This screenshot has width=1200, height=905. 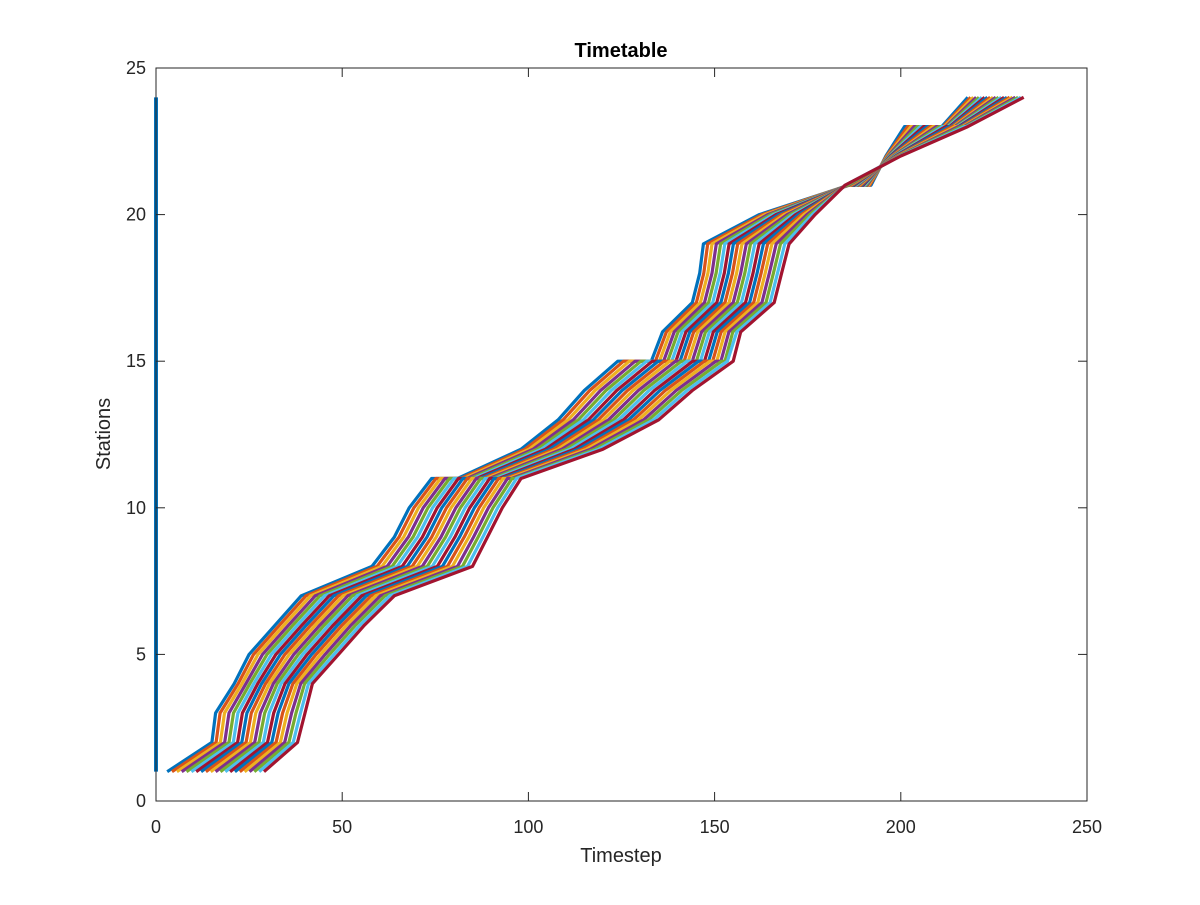 I want to click on y-tick-label: 25, so click(x=136, y=68).